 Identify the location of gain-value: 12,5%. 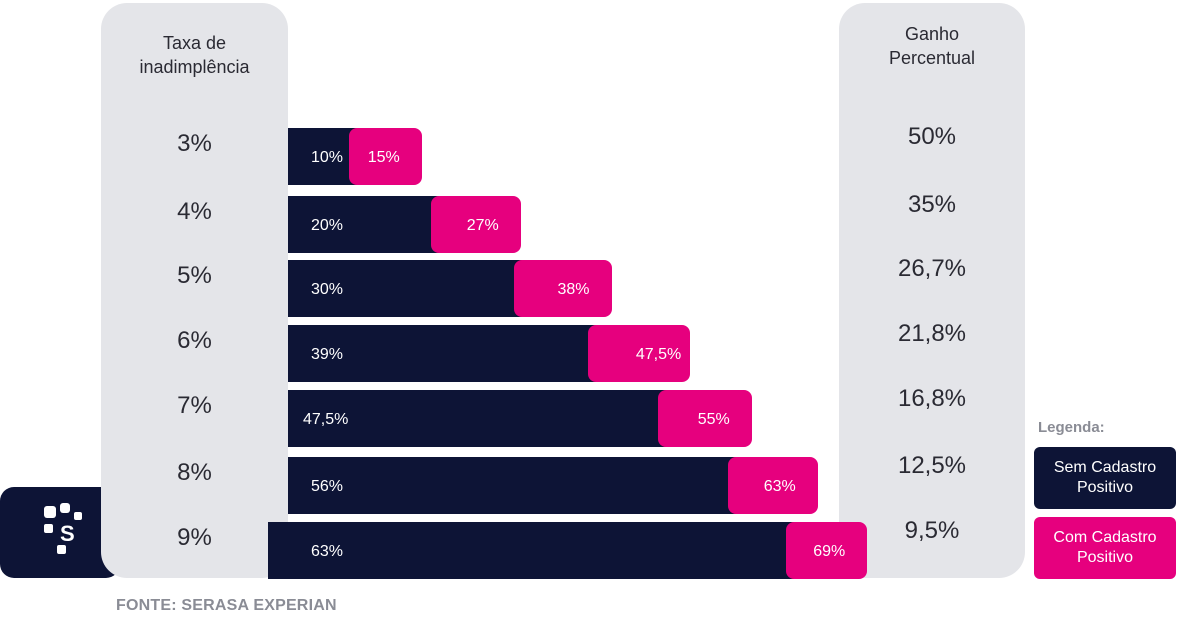
(932, 465).